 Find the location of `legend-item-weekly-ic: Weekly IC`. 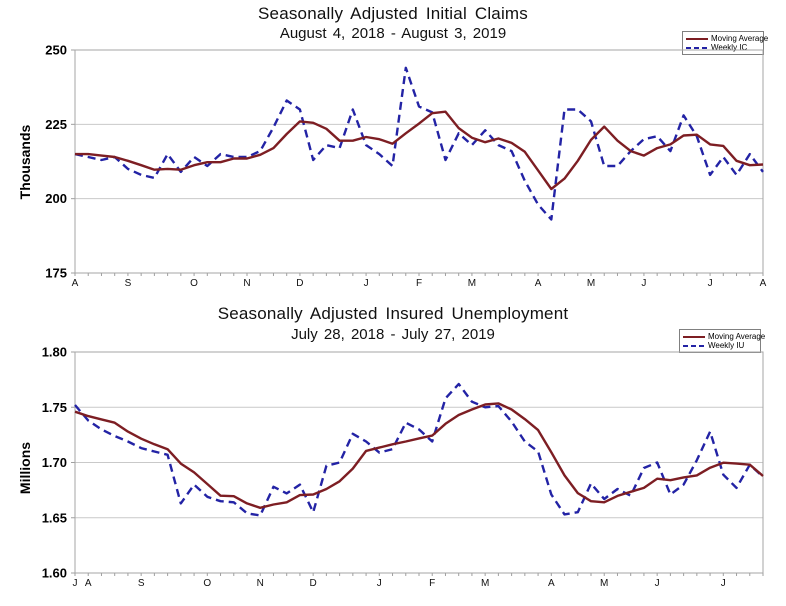

legend-item-weekly-ic: Weekly IC is located at coordinates (723, 47).